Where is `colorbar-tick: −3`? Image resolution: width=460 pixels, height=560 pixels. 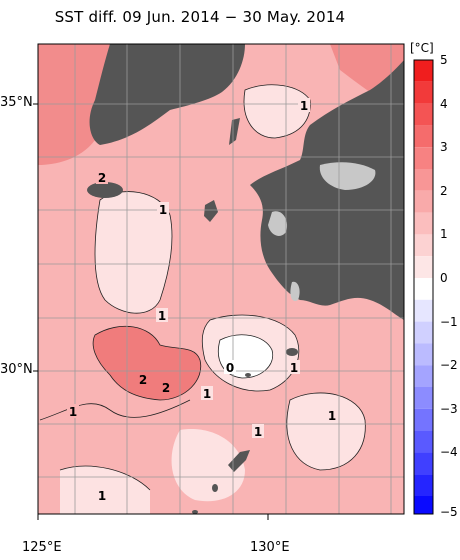
colorbar-tick: −3 is located at coordinates (449, 409).